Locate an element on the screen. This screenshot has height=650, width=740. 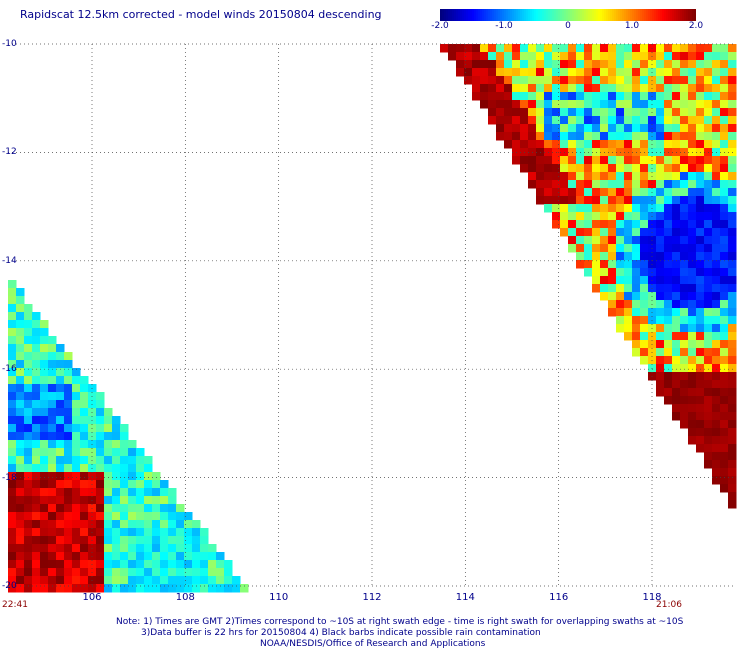
colorbar-gradient is located at coordinates (568, 15).